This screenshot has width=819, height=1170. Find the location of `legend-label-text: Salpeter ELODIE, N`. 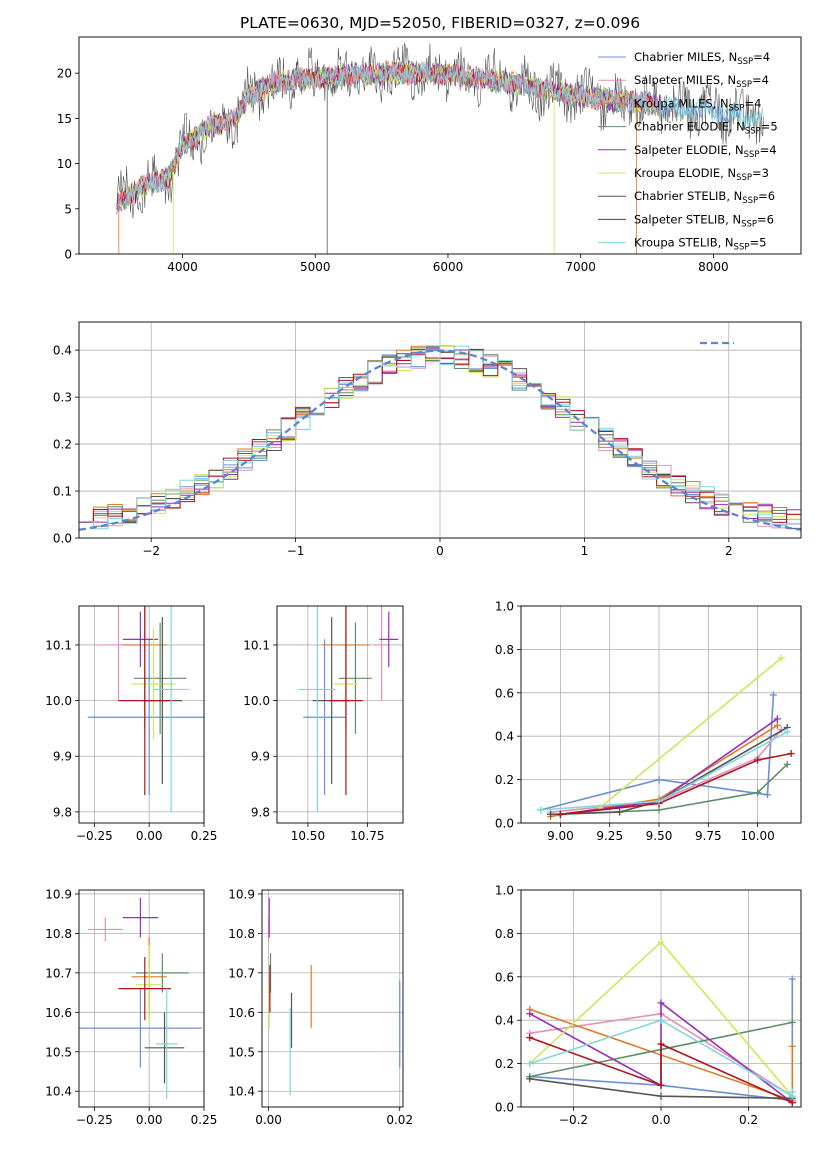

legend-label-text: Salpeter ELODIE, N is located at coordinates (689, 150).